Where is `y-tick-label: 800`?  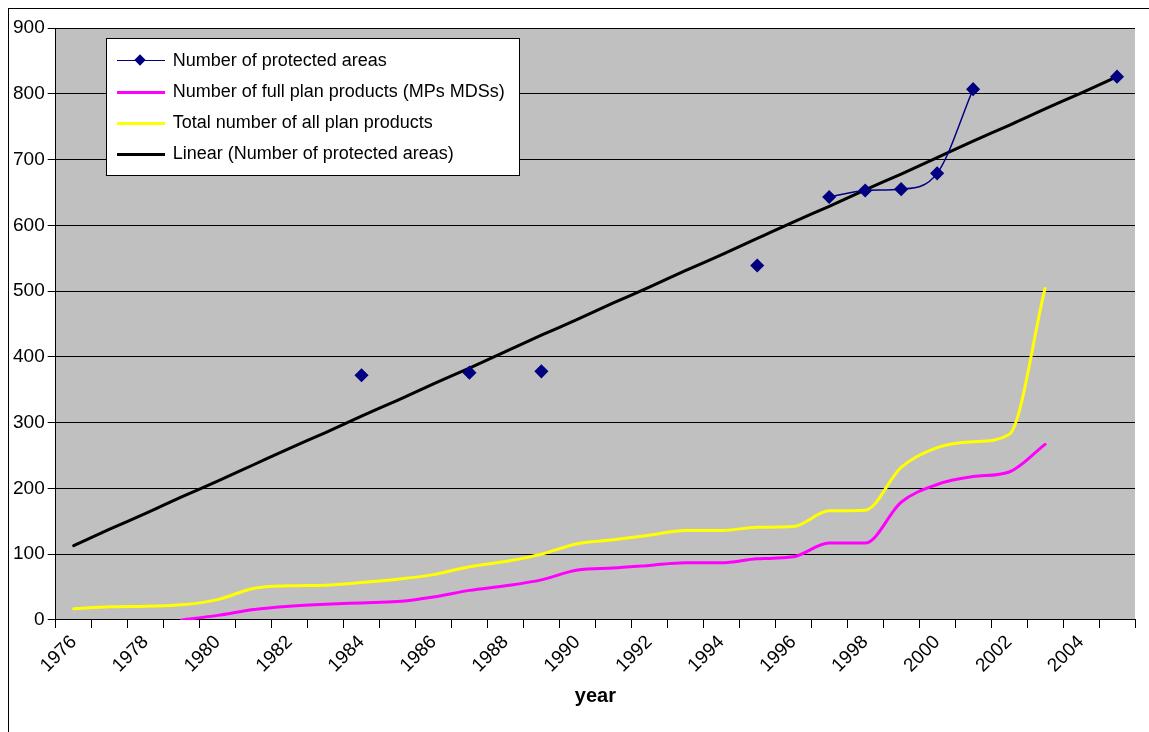 y-tick-label: 800 is located at coordinates (29, 93).